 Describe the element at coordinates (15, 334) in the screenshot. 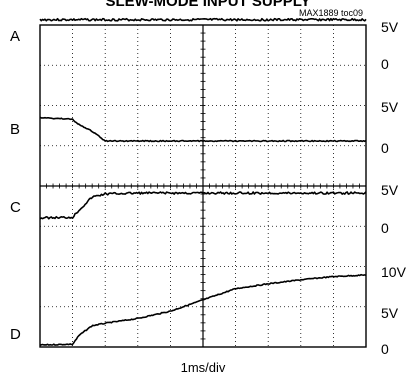

I see `channel-label-d: D` at that location.